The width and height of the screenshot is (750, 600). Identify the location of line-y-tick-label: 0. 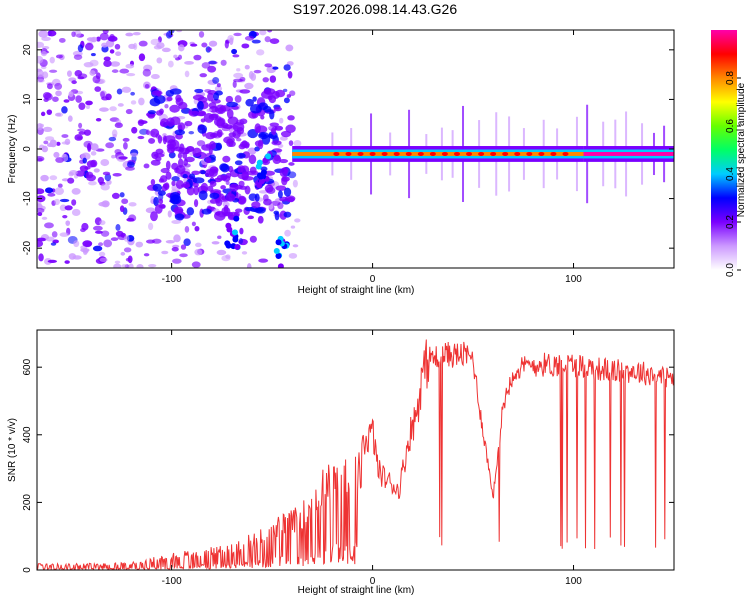
(27, 570).